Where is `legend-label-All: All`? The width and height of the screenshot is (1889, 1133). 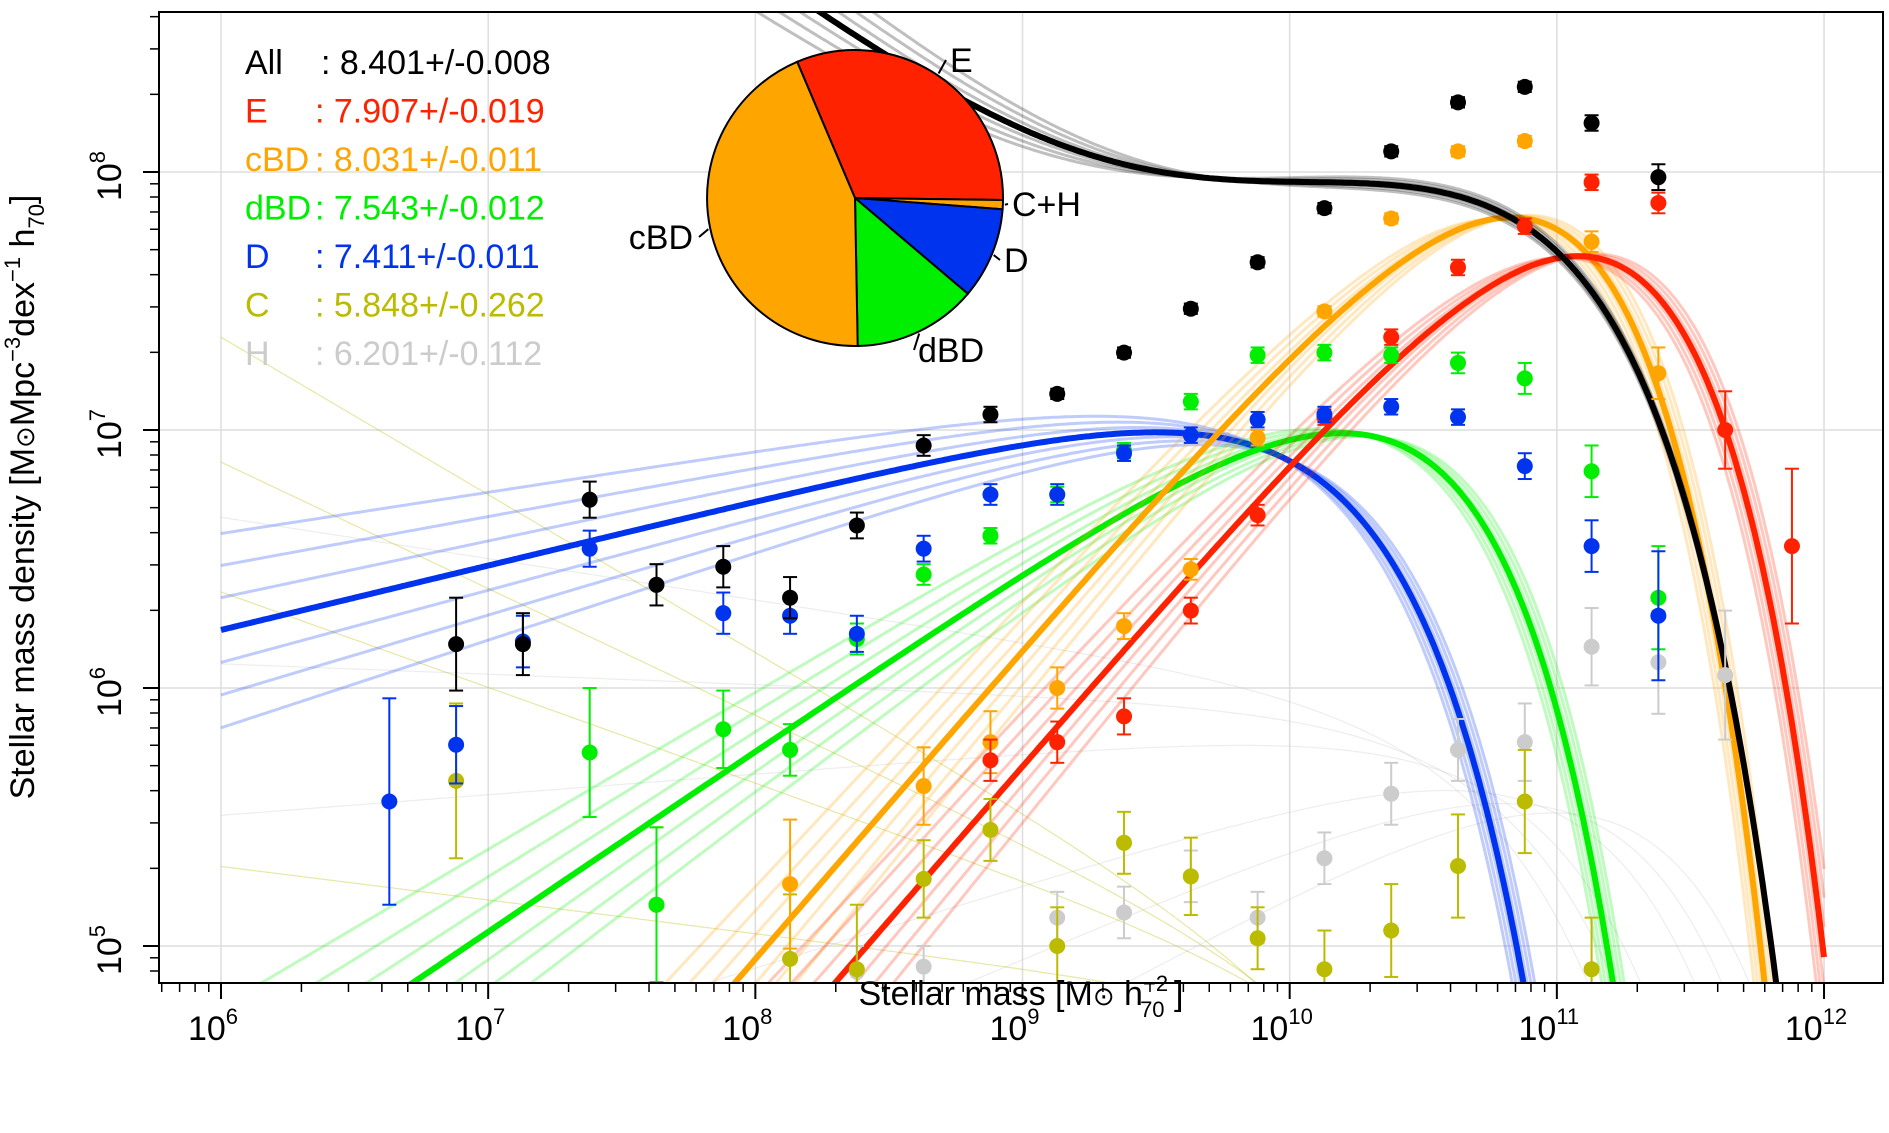
legend-label-All: All is located at coordinates (264, 63).